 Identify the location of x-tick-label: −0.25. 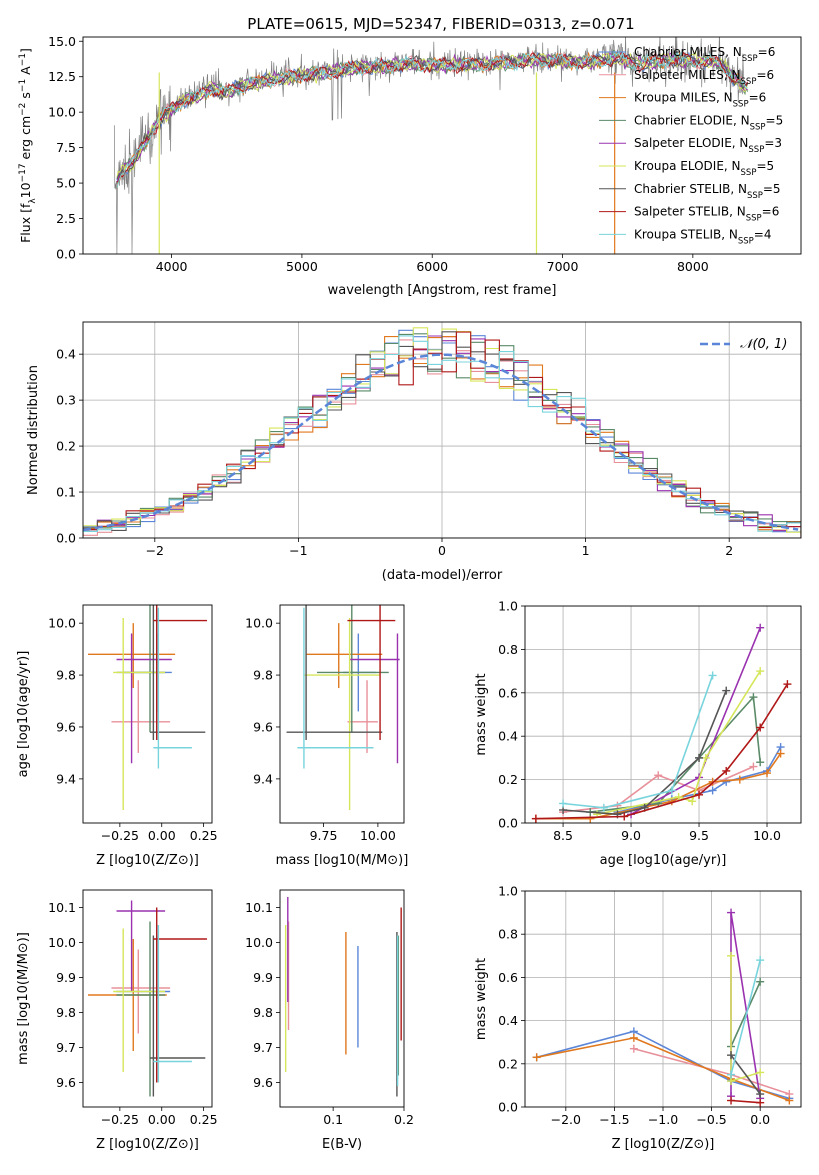
(120, 835).